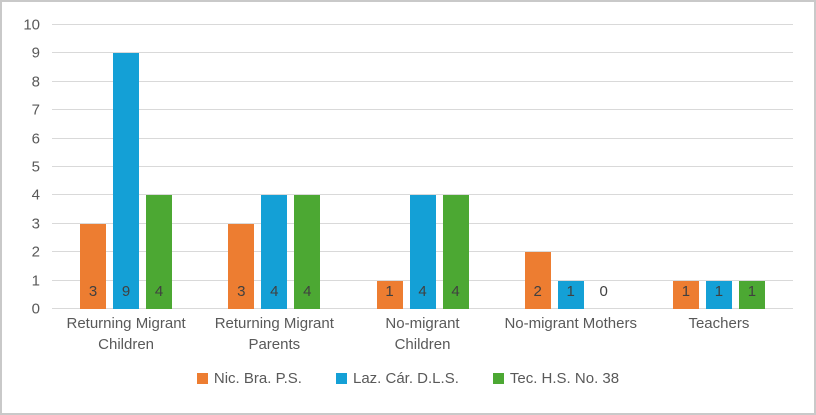 The image size is (816, 415). Describe the element at coordinates (35, 82) in the screenshot. I see `y-tick-label: 8` at that location.